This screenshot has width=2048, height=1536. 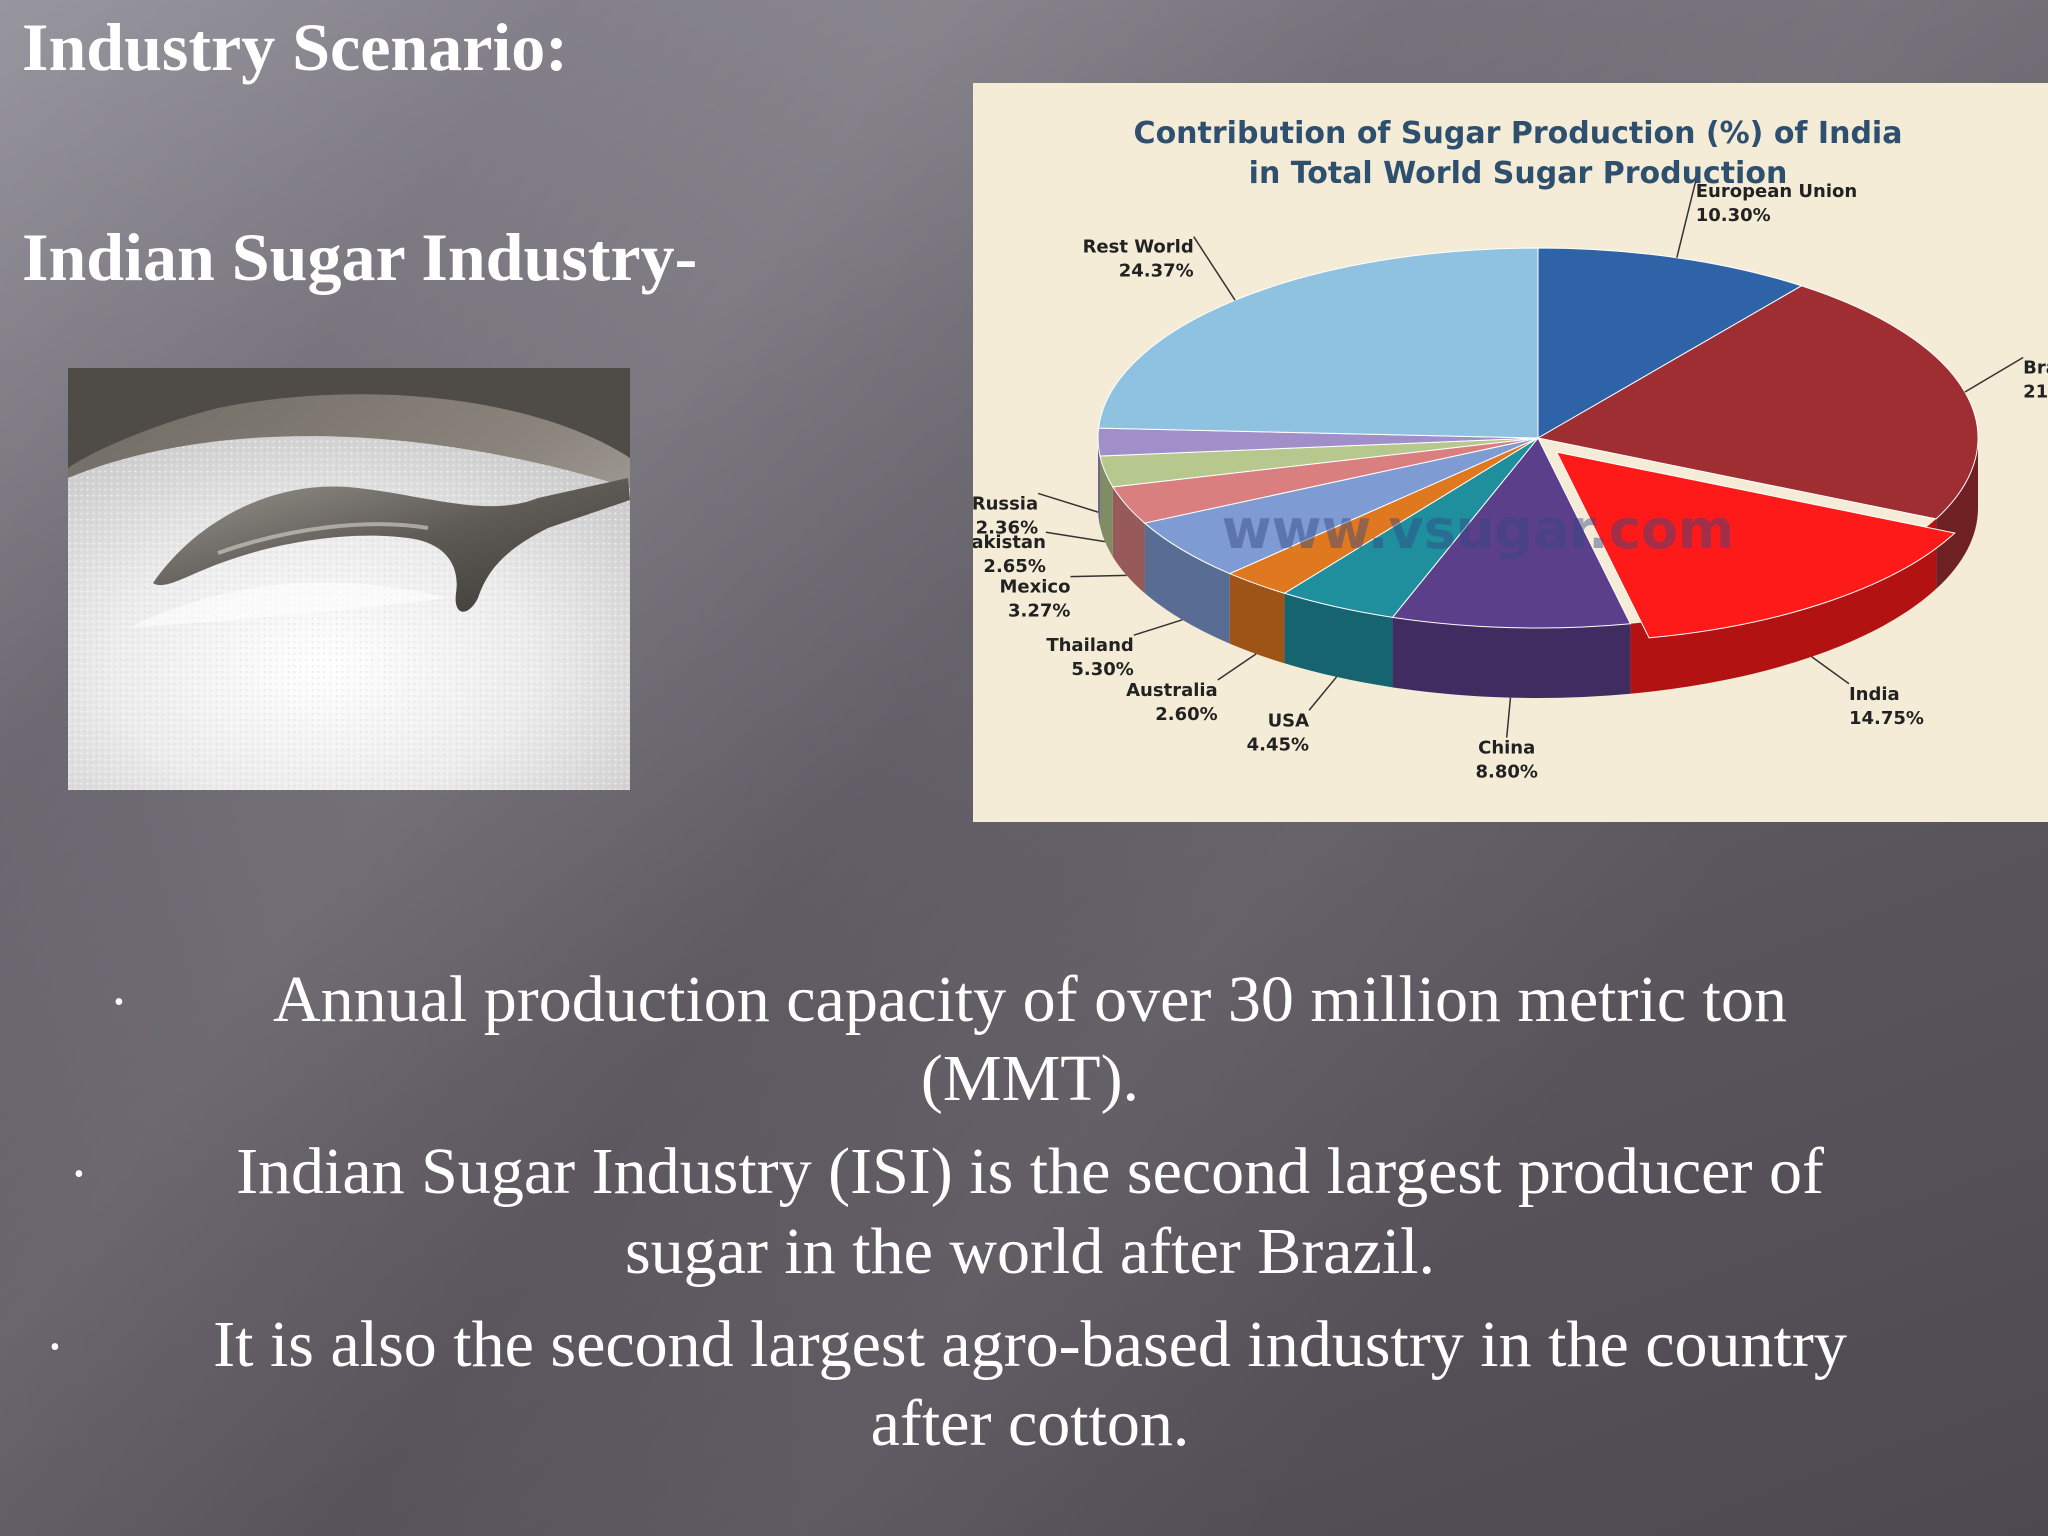 What do you see at coordinates (1886, 718) in the screenshot?
I see `slice-value-label: 14.75%` at bounding box center [1886, 718].